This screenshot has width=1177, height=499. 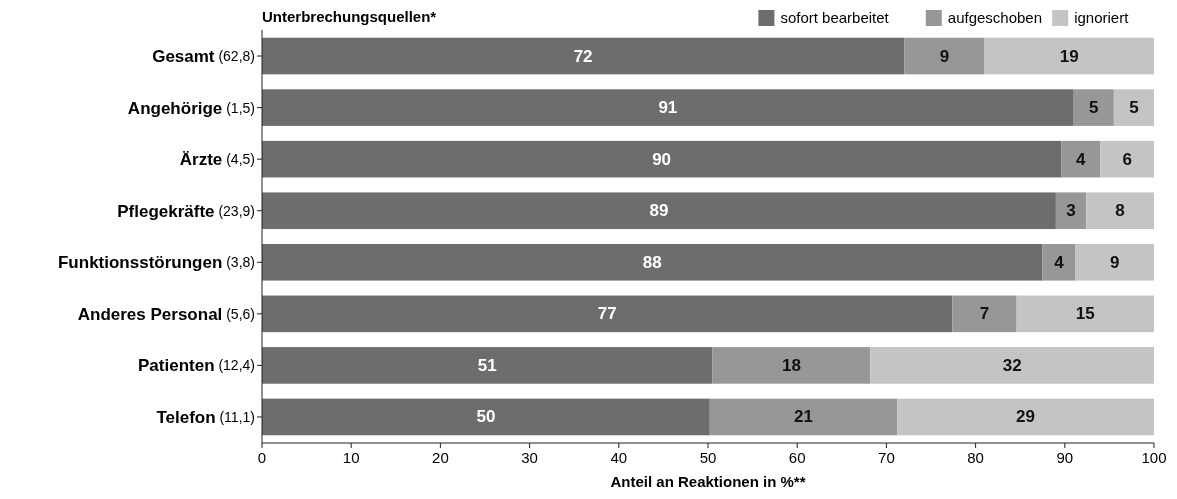 I want to click on data-label: 7, so click(x=984, y=314).